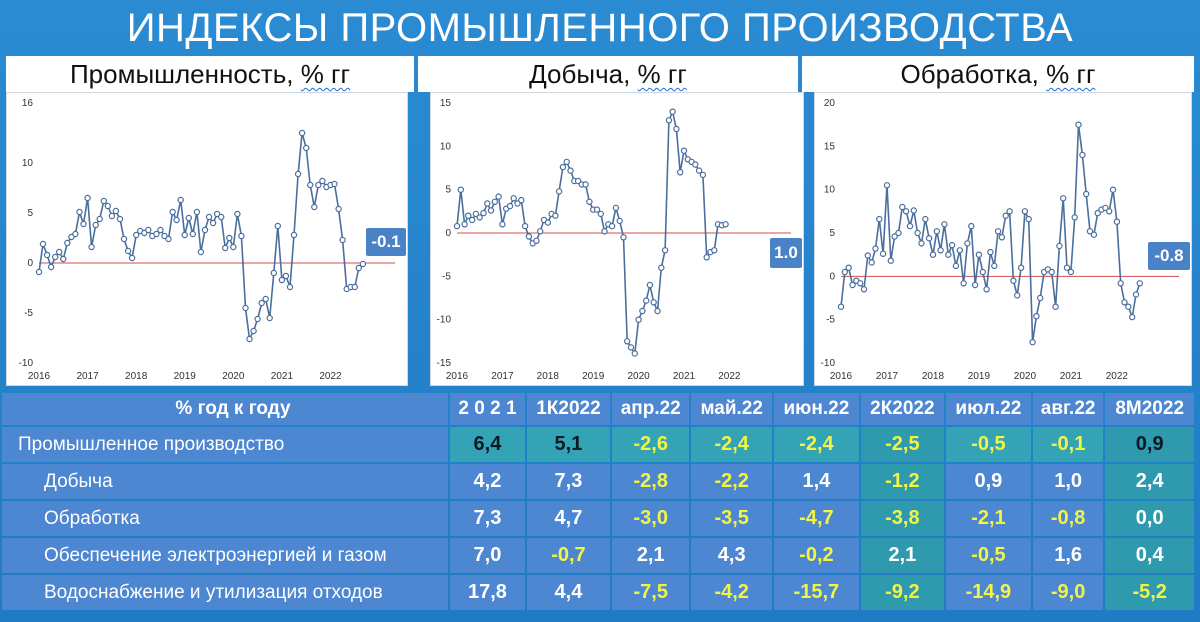 Image resolution: width=1200 pixels, height=622 pixels. I want to click on y-tick-label: 16, so click(28, 103).